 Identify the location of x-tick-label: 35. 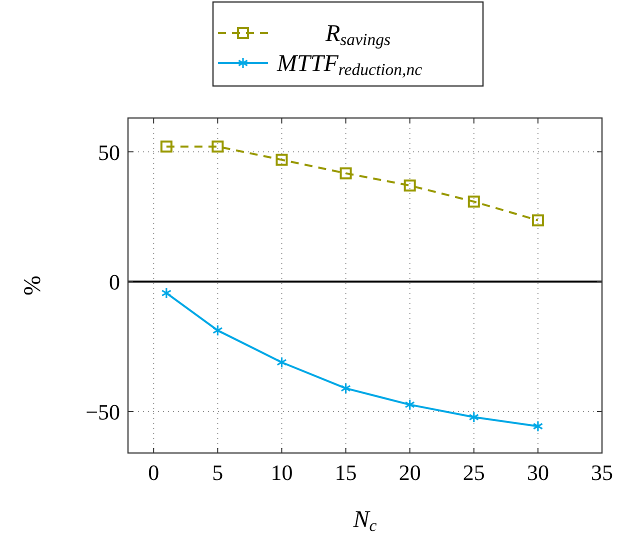
(602, 472).